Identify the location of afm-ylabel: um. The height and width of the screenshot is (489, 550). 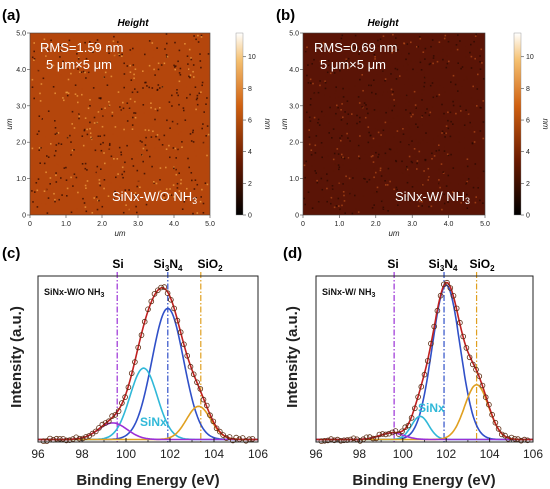
(284, 123).